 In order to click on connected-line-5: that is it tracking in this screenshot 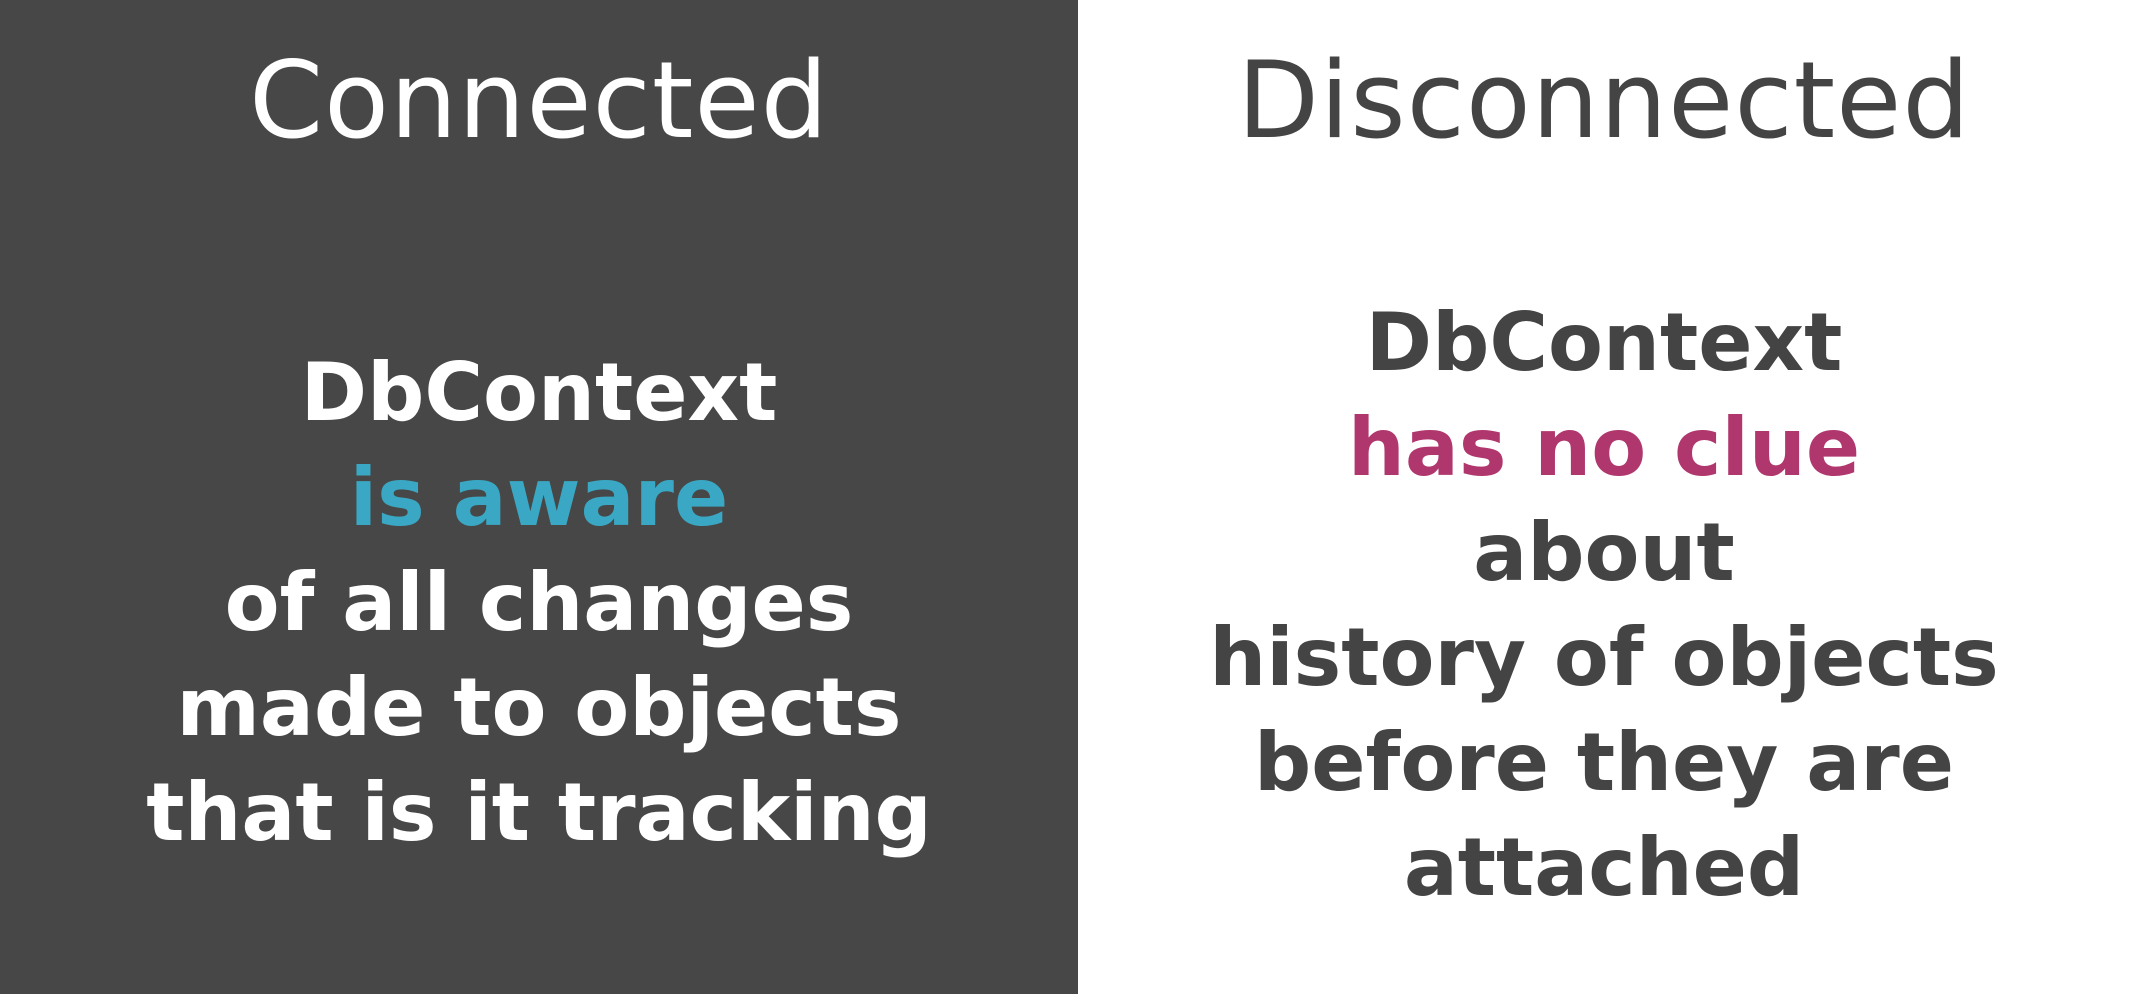, I will do `click(539, 812)`.